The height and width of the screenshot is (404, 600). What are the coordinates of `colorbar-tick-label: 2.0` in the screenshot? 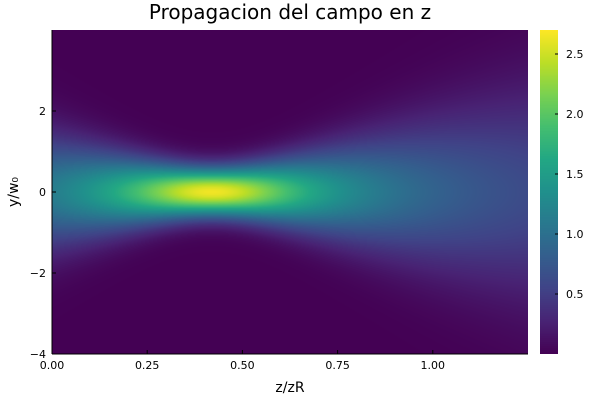 It's located at (575, 114).